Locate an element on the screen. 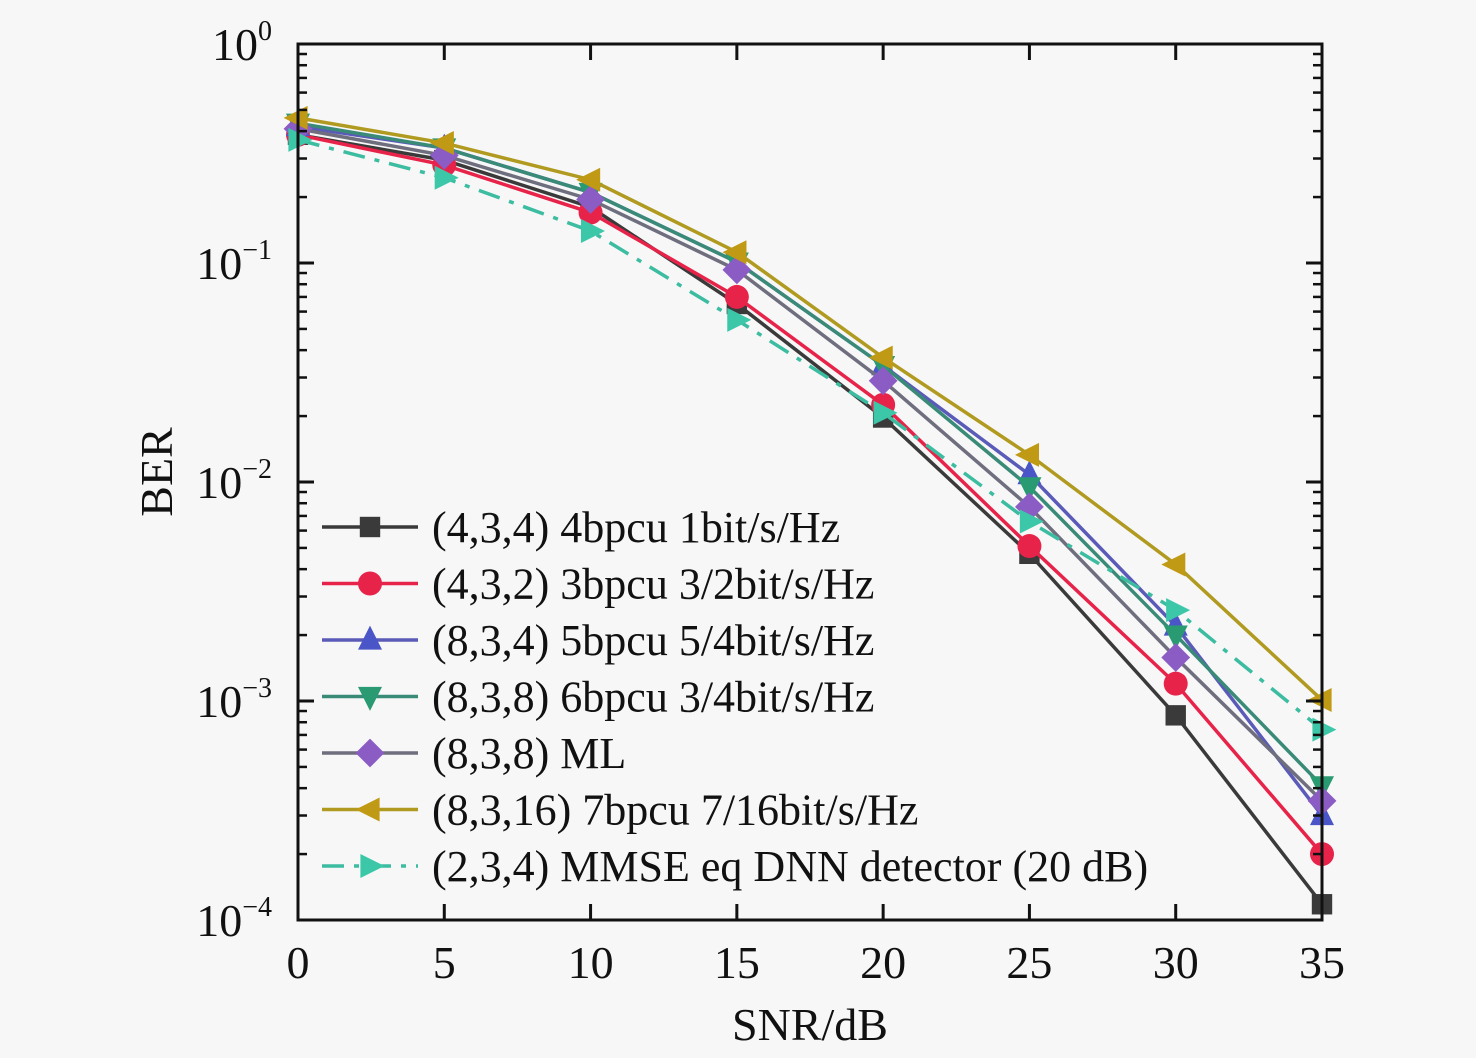  y-tick-label: 10⁻¹ is located at coordinates (234, 262).